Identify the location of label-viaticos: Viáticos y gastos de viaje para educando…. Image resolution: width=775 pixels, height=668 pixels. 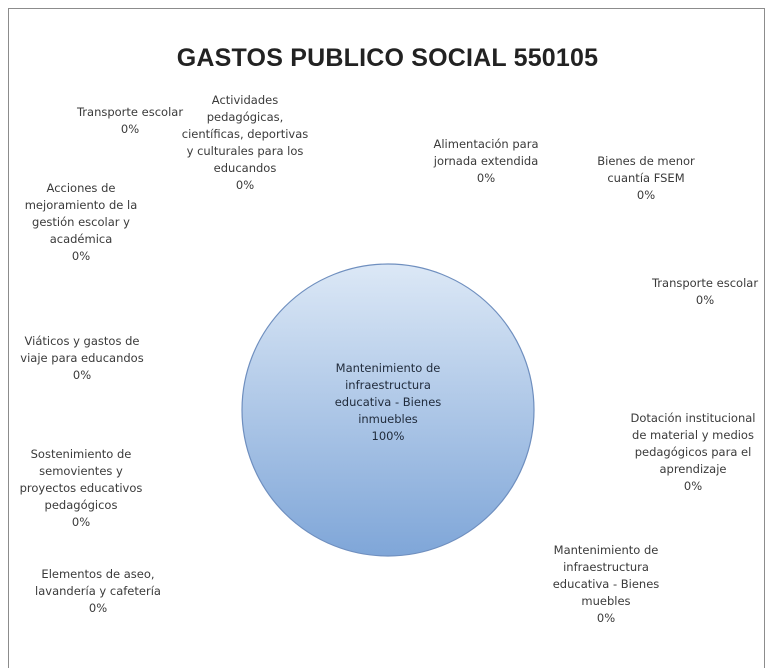
(82, 358).